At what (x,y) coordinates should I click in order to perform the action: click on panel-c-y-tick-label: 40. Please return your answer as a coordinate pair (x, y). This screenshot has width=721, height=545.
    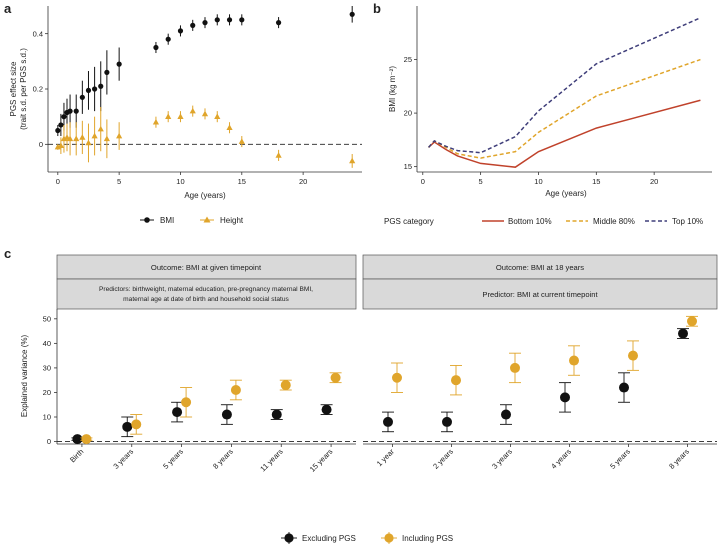
    Looking at the image, I should click on (47, 343).